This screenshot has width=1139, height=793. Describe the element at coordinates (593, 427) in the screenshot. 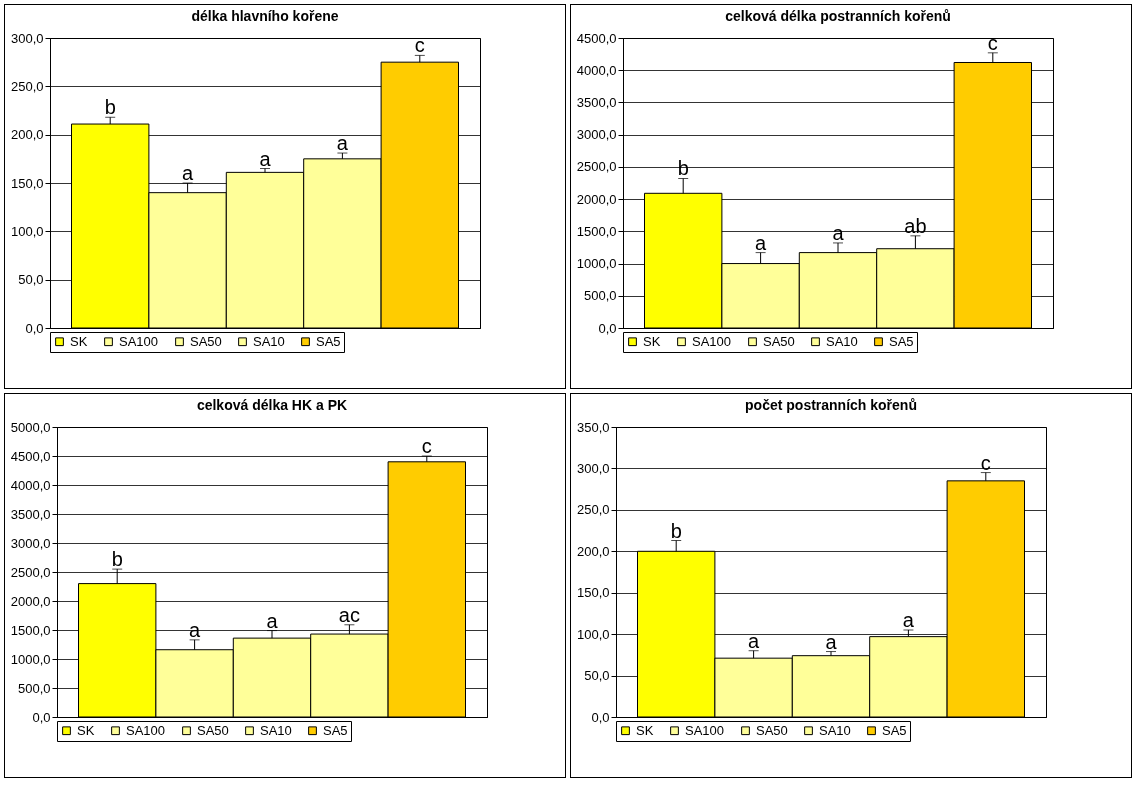

I see `y-tick-label: 350,0` at that location.